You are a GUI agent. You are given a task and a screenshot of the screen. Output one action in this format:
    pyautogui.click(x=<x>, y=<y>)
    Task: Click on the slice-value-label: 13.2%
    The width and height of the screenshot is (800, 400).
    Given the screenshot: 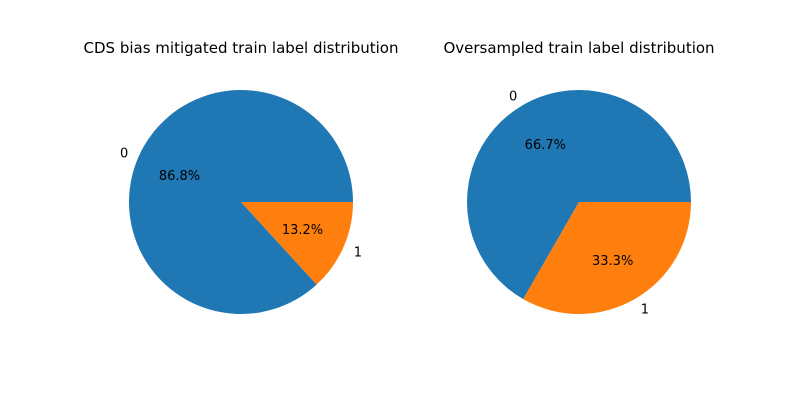 What is the action you would take?
    pyautogui.click(x=302, y=230)
    